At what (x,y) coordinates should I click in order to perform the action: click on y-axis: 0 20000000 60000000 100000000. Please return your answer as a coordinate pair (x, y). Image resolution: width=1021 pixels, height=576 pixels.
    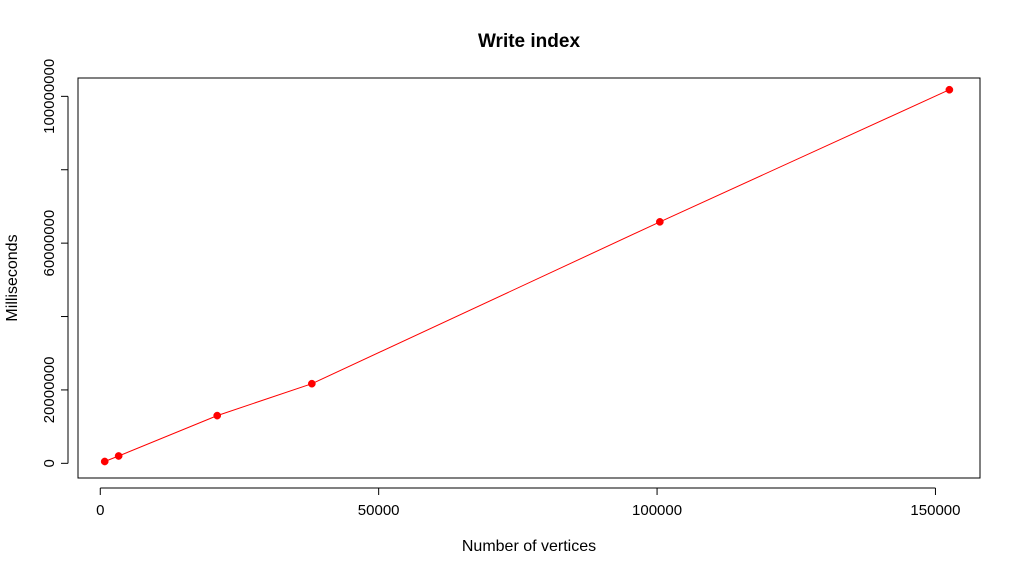
    Looking at the image, I should click on (55, 263).